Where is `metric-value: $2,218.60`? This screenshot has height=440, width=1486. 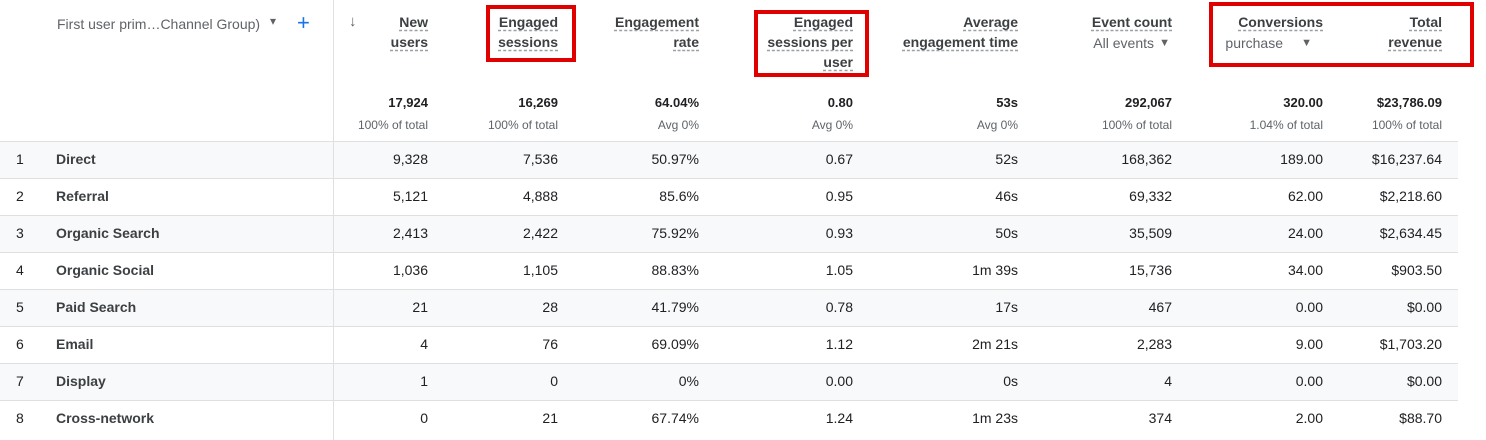 metric-value: $2,218.60 is located at coordinates (1410, 196).